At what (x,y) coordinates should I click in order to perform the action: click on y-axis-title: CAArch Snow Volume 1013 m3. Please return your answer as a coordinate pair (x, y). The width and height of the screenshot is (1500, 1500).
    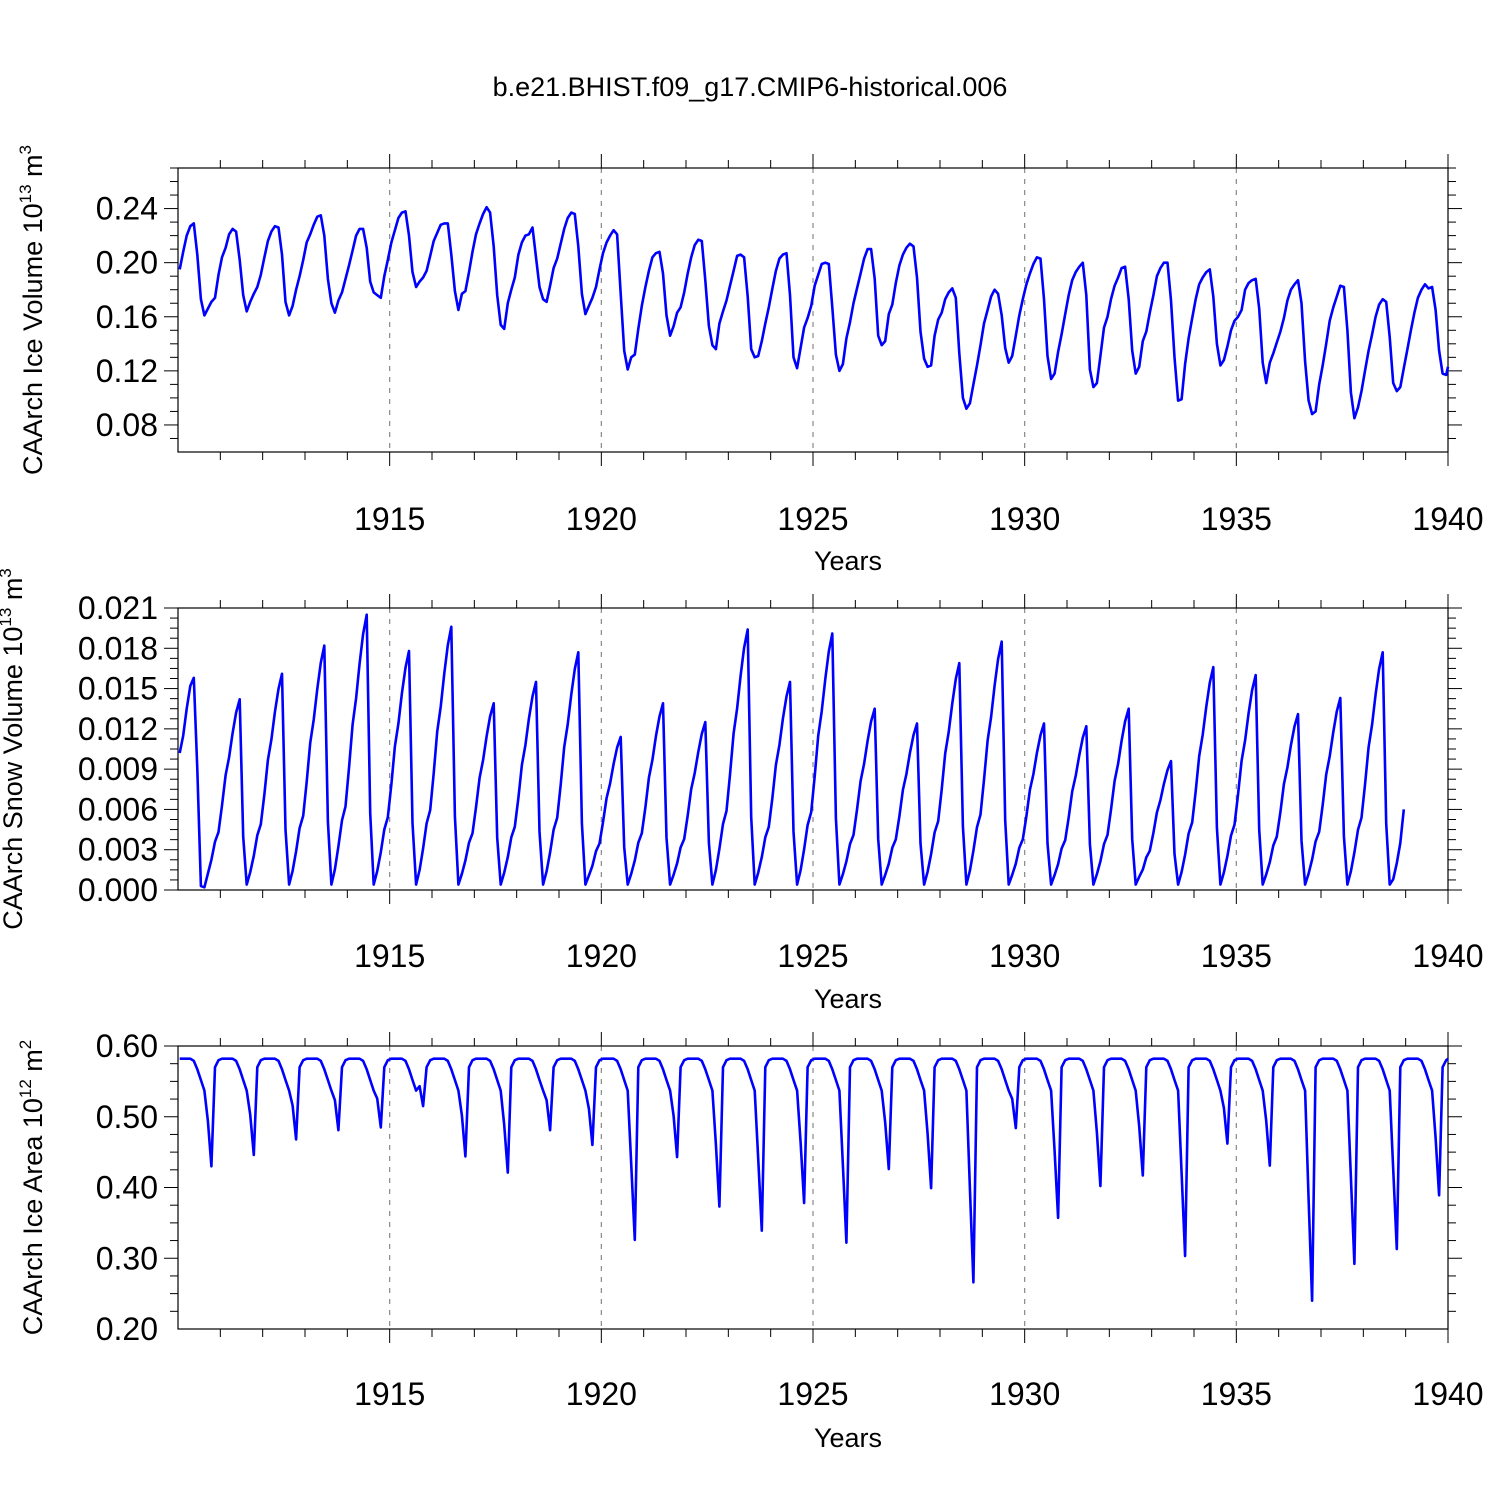
    Looking at the image, I should click on (14, 749).